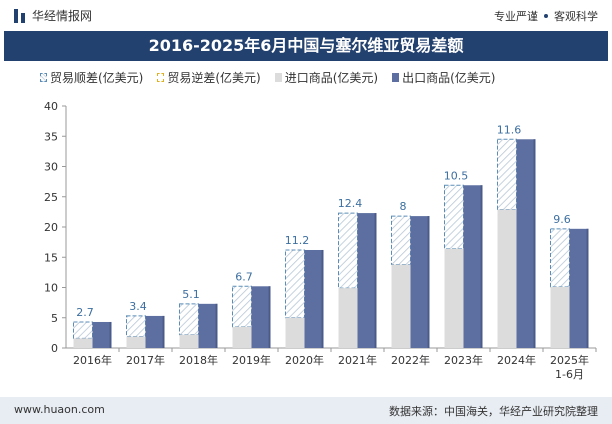  I want to click on logo-icon, so click(20, 15).